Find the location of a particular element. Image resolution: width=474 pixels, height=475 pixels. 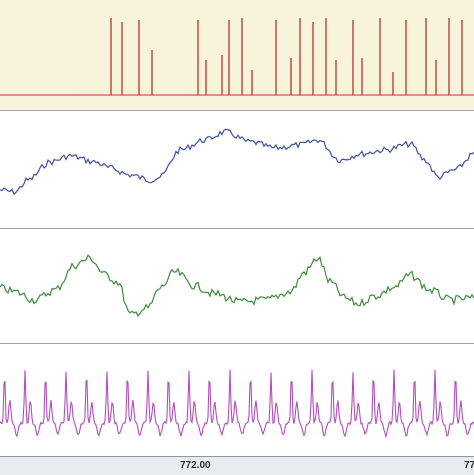

time-tick-label: 77 is located at coordinates (469, 465).